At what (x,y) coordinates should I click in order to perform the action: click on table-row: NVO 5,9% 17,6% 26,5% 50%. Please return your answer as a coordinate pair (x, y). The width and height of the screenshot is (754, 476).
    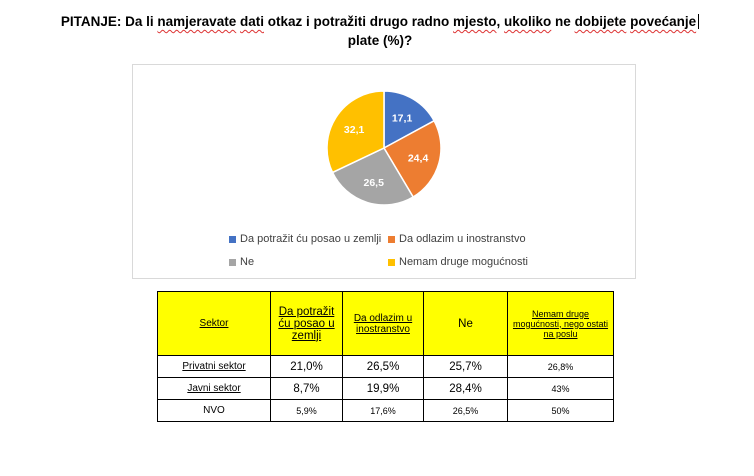
    Looking at the image, I should click on (385, 410).